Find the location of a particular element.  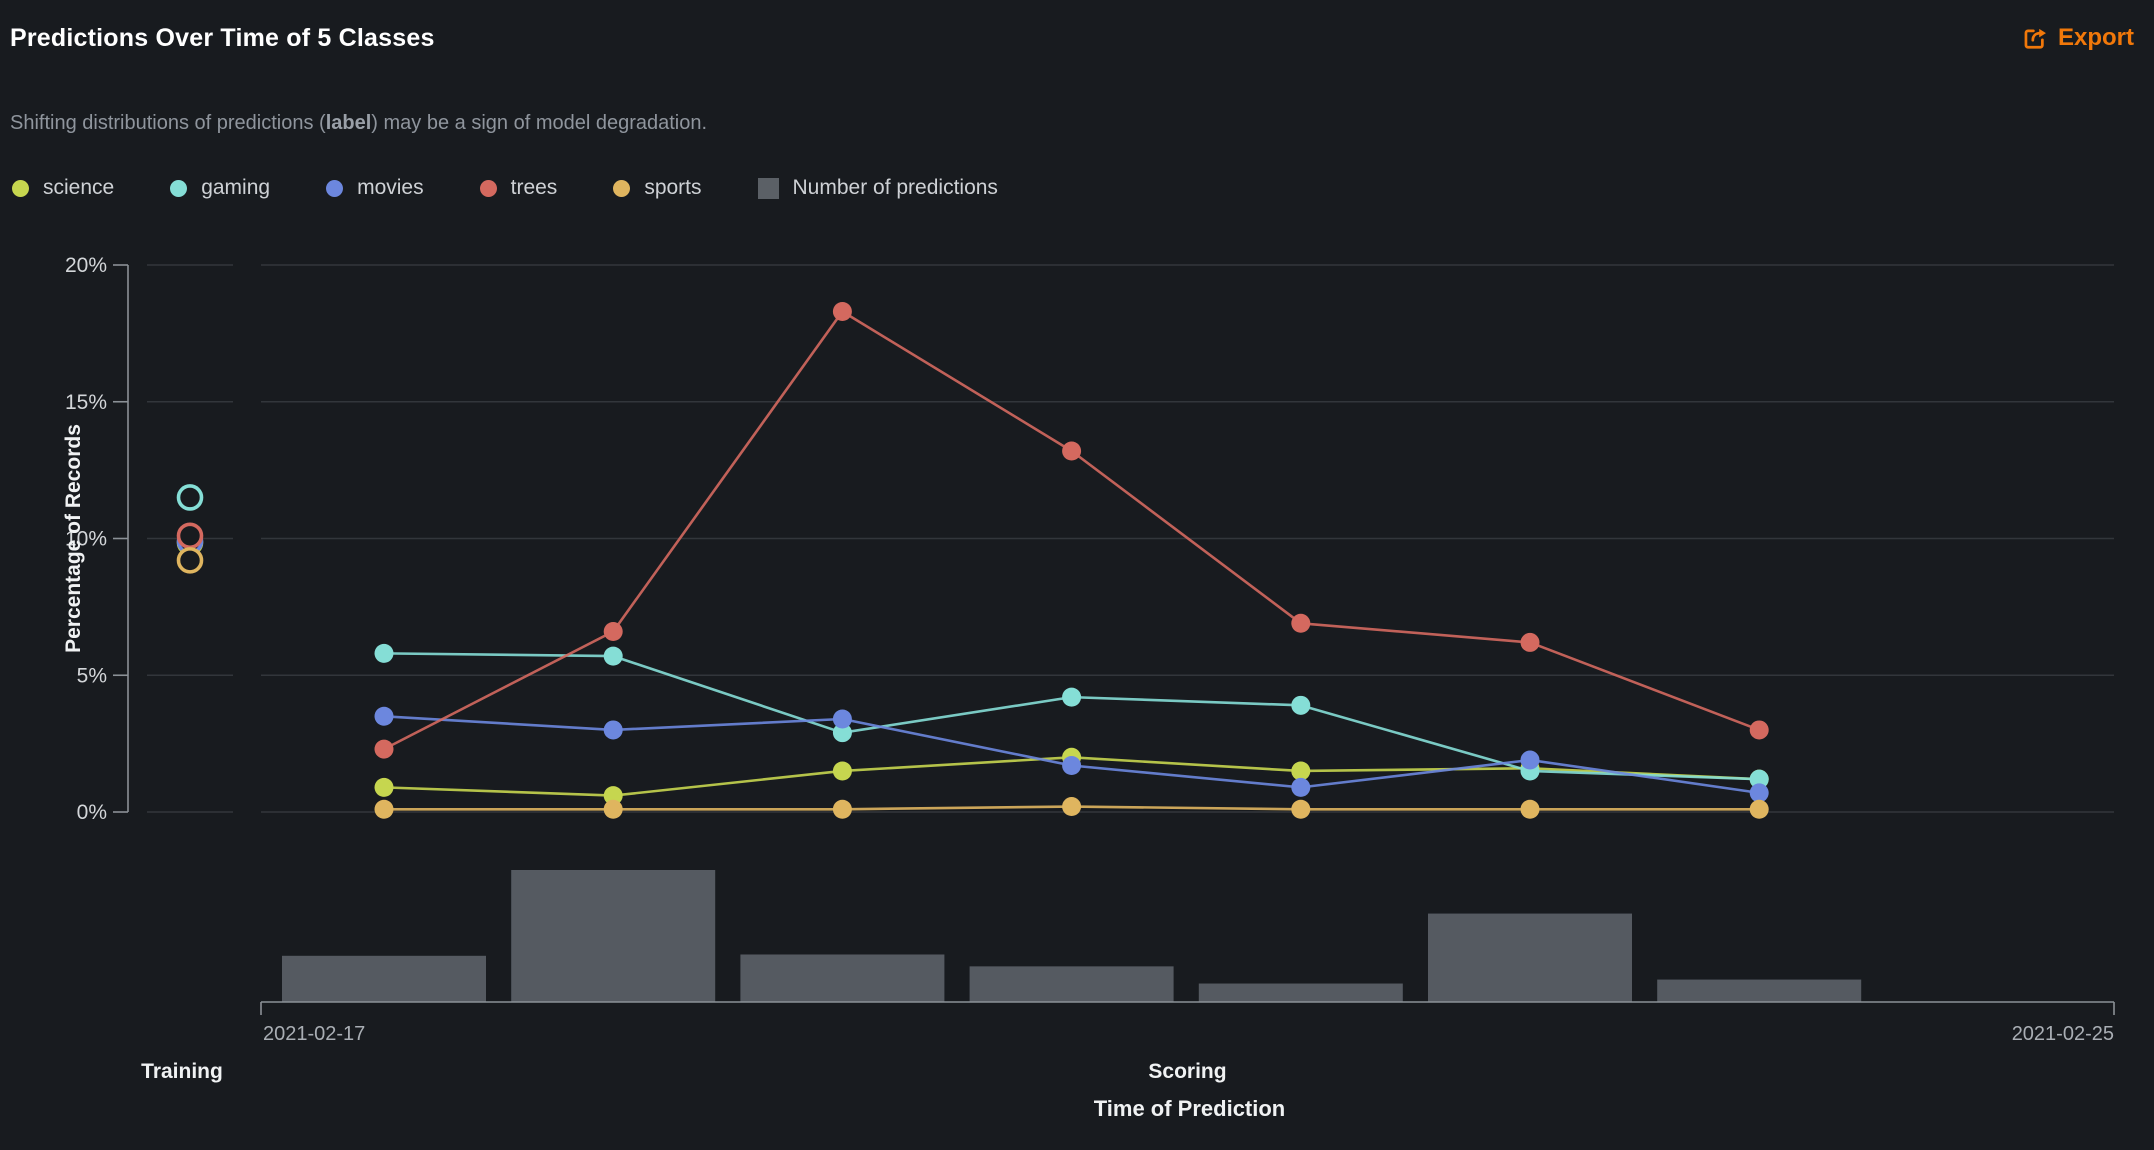

y-tick-label: 10% is located at coordinates (86, 539).